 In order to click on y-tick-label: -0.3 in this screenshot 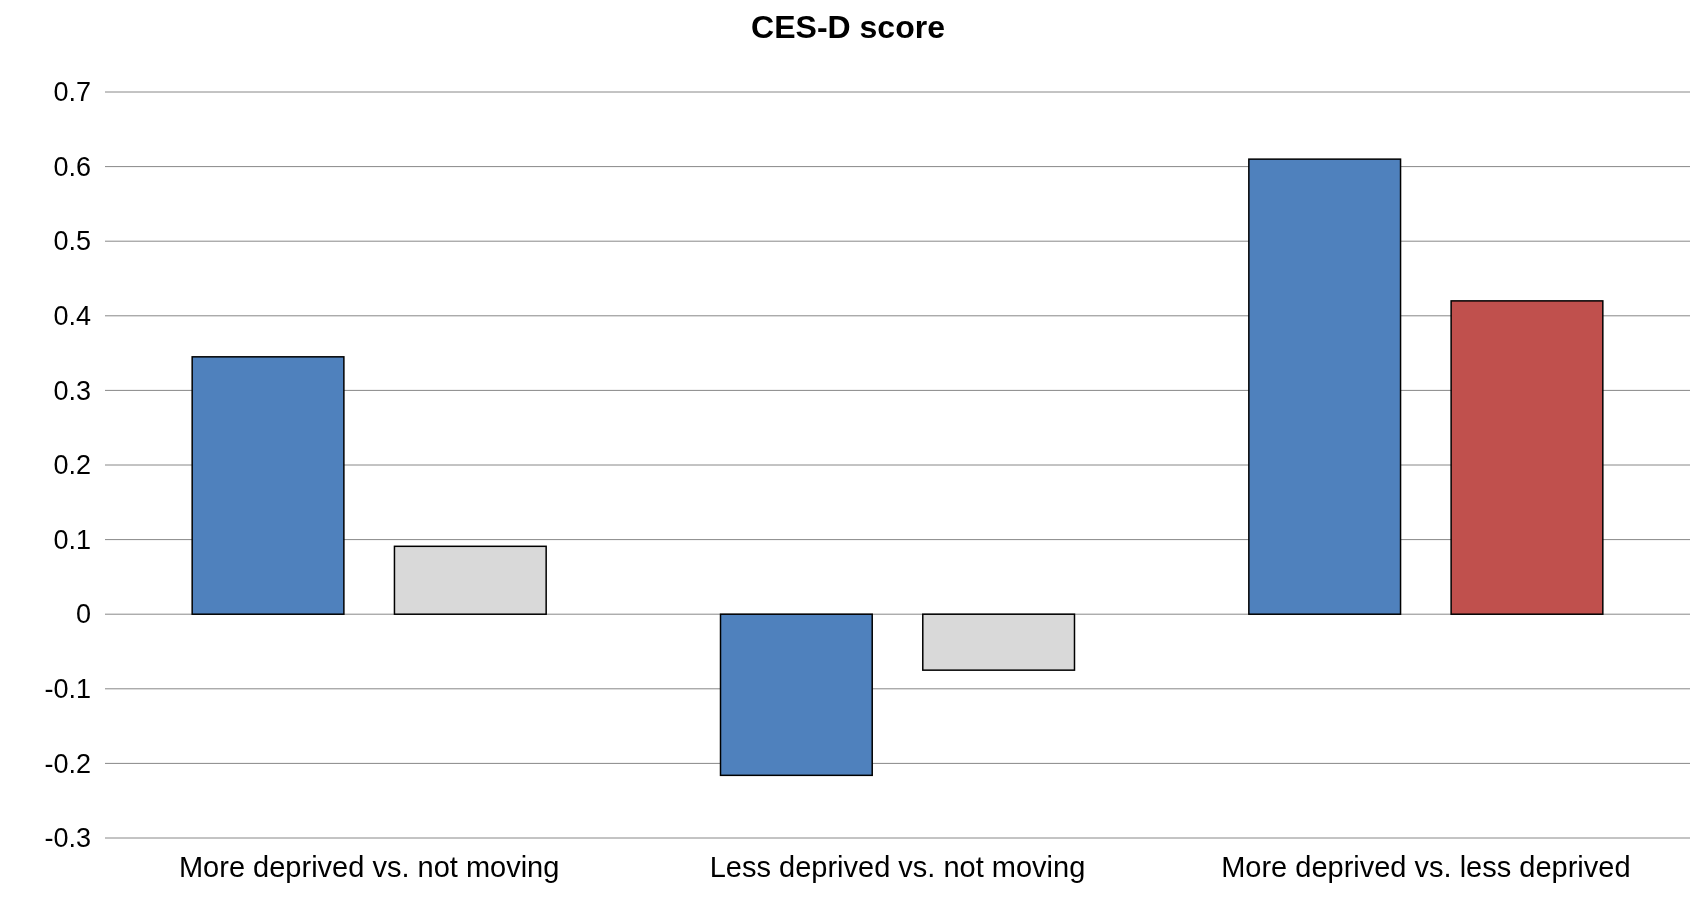, I will do `click(67, 838)`.